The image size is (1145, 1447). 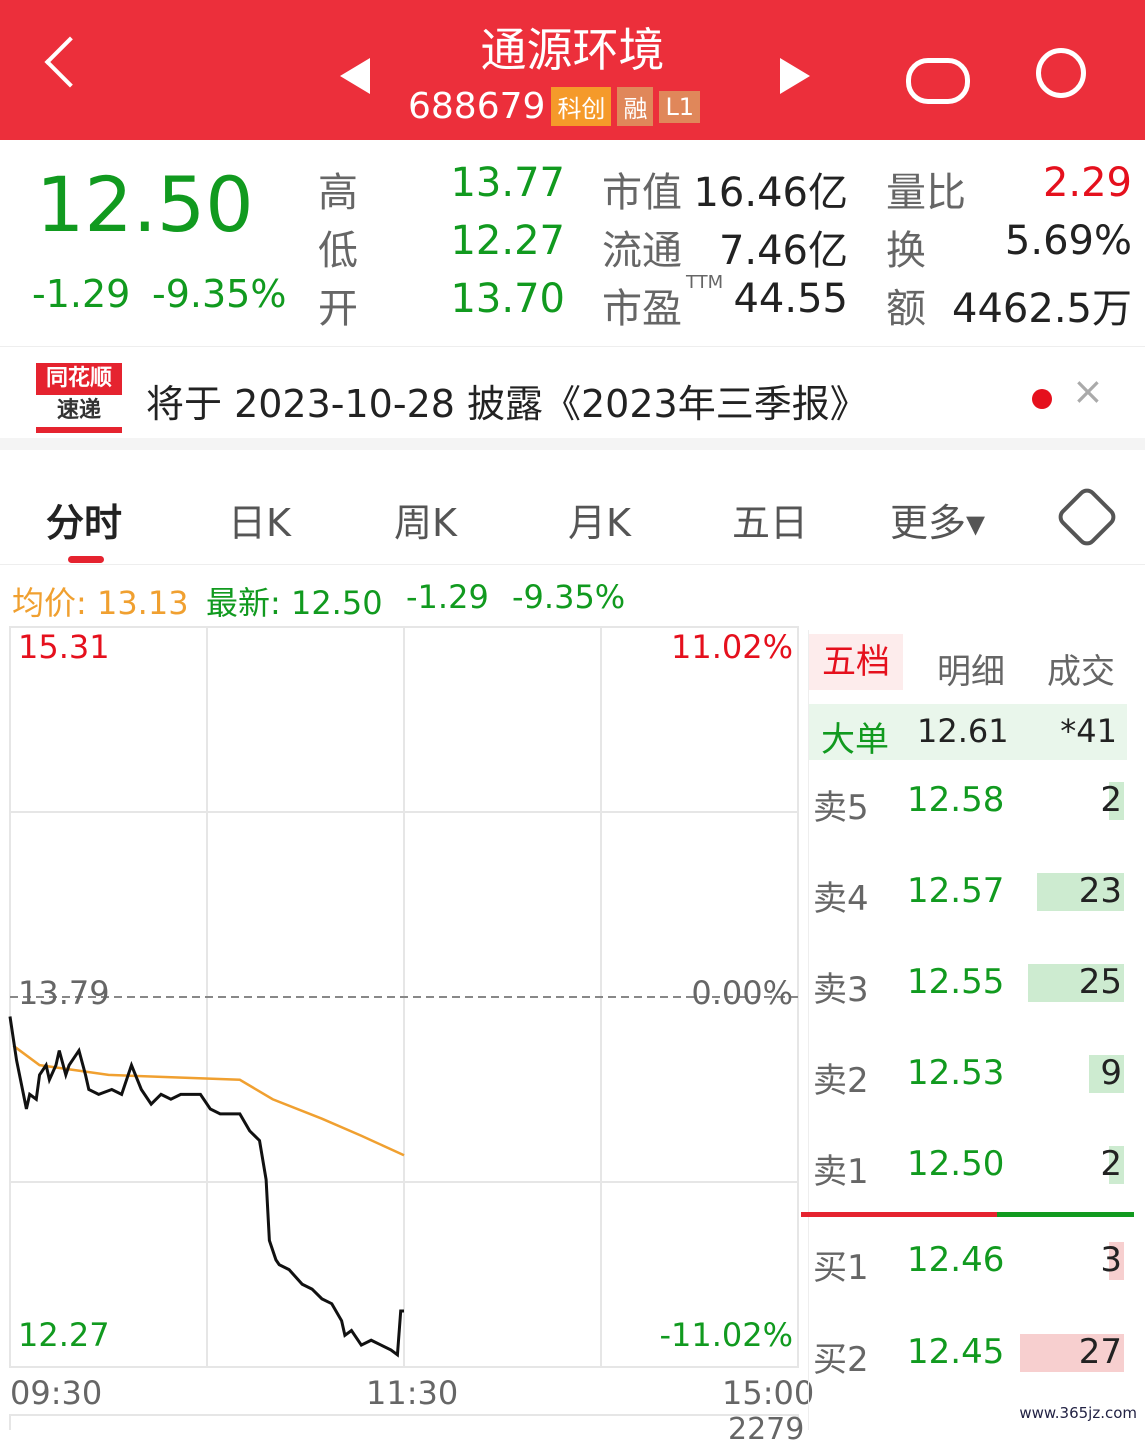 What do you see at coordinates (554, 106) in the screenshot?
I see `stock-code-row: 688679 科创 融 L1` at bounding box center [554, 106].